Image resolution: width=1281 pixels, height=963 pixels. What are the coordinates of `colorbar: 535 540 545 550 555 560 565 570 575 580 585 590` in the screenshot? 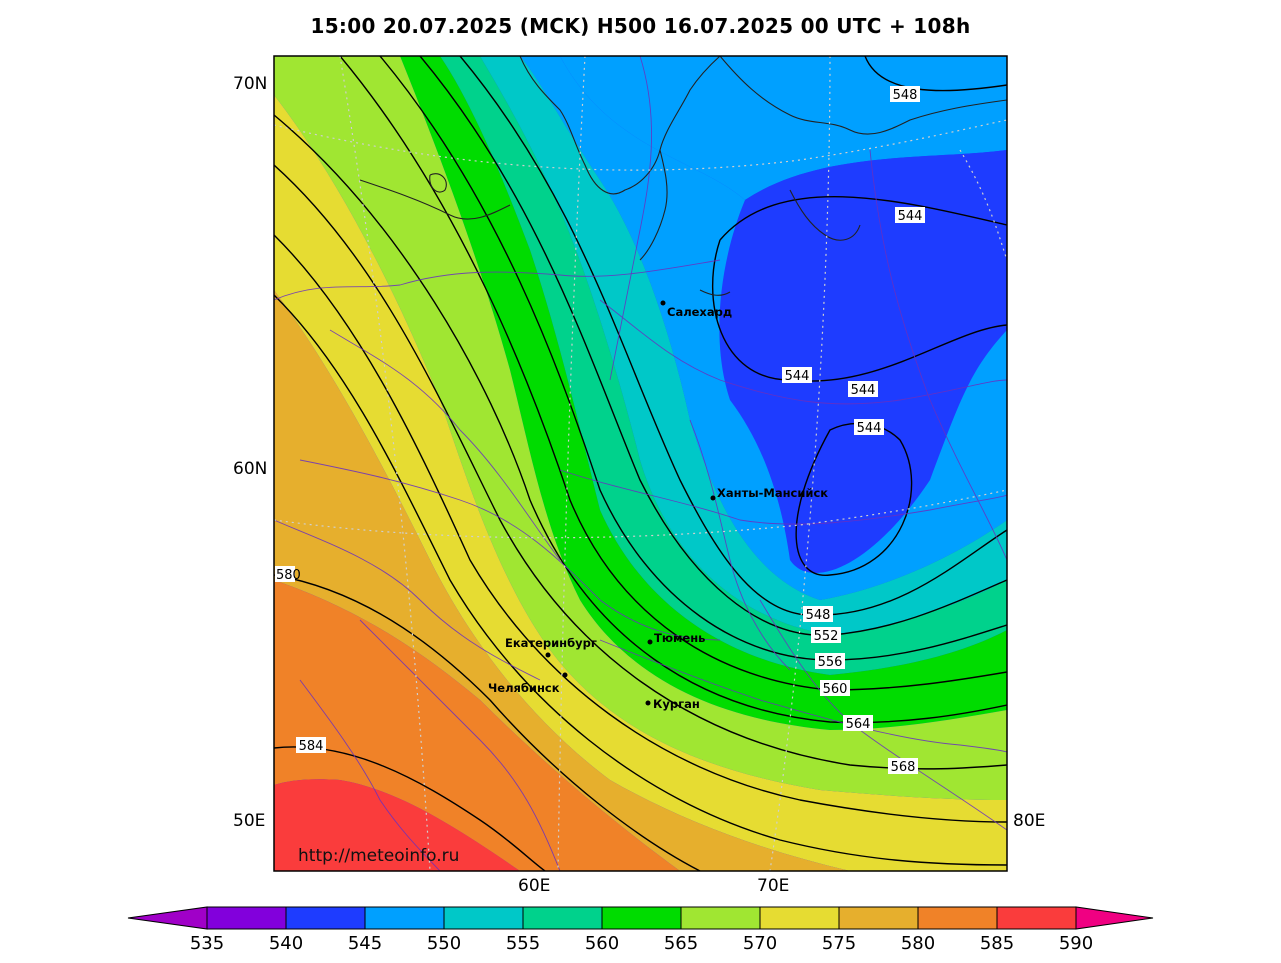 It's located at (640, 930).